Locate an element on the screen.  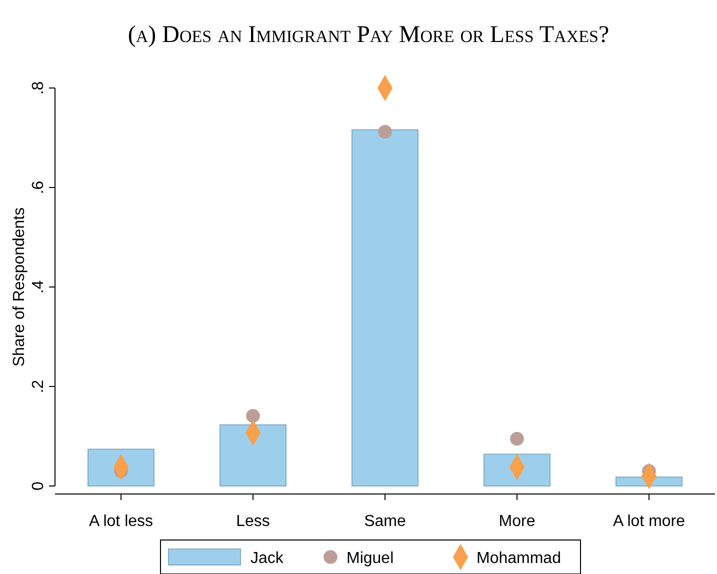
chart-title: (a) Does an Immigrant Pay More or Less Taxes? is located at coordinates (369, 35).